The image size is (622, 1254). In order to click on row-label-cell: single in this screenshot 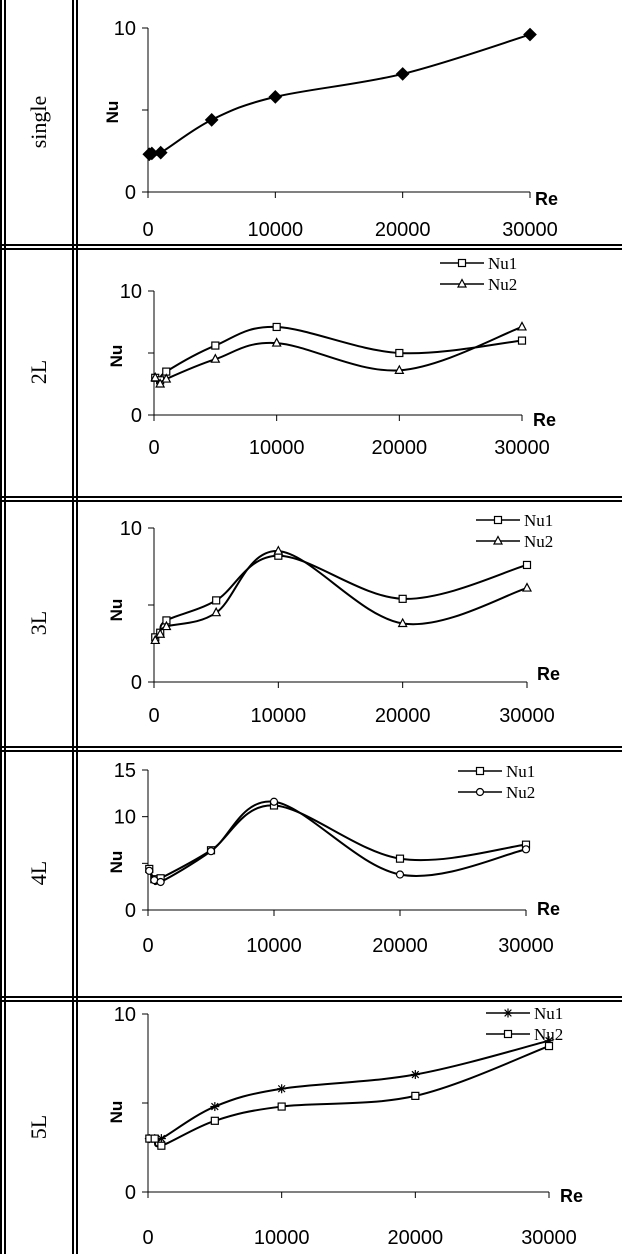, I will do `click(39, 122)`.